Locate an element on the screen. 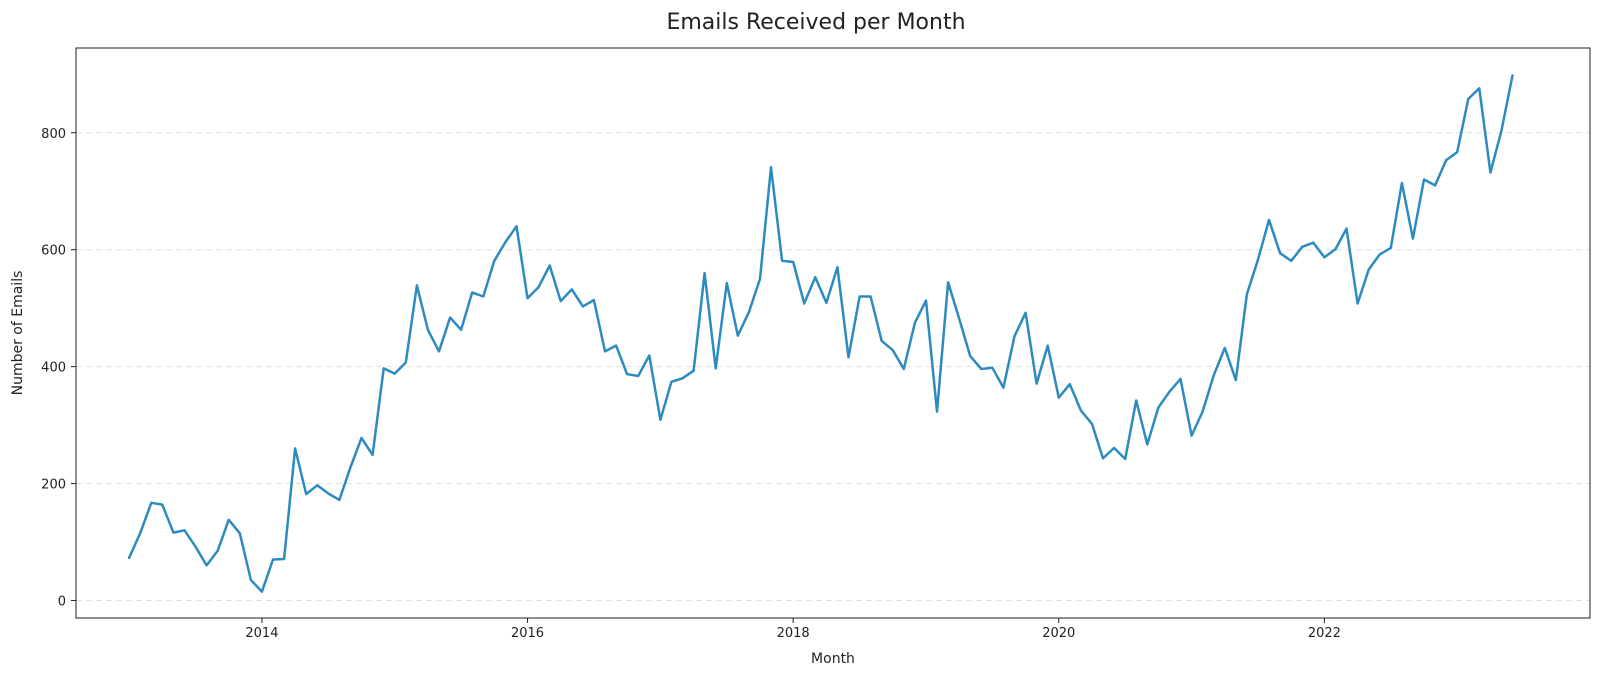 The height and width of the screenshot is (680, 1600). chart-title: Emails Received per Month is located at coordinates (815, 22).